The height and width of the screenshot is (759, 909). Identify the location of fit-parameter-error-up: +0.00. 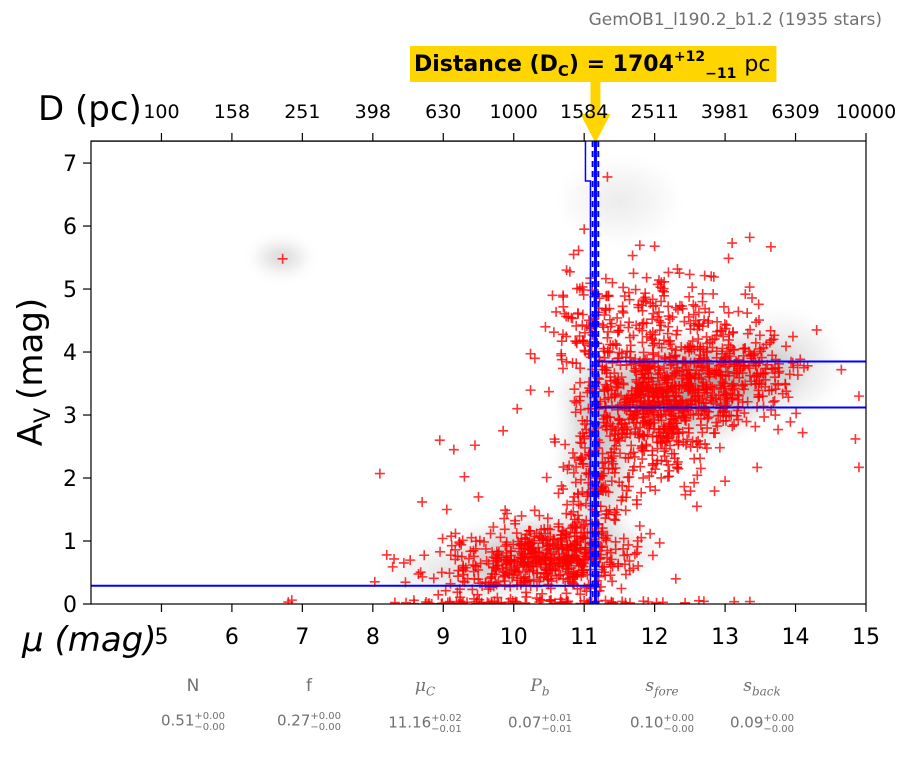
(326, 716).